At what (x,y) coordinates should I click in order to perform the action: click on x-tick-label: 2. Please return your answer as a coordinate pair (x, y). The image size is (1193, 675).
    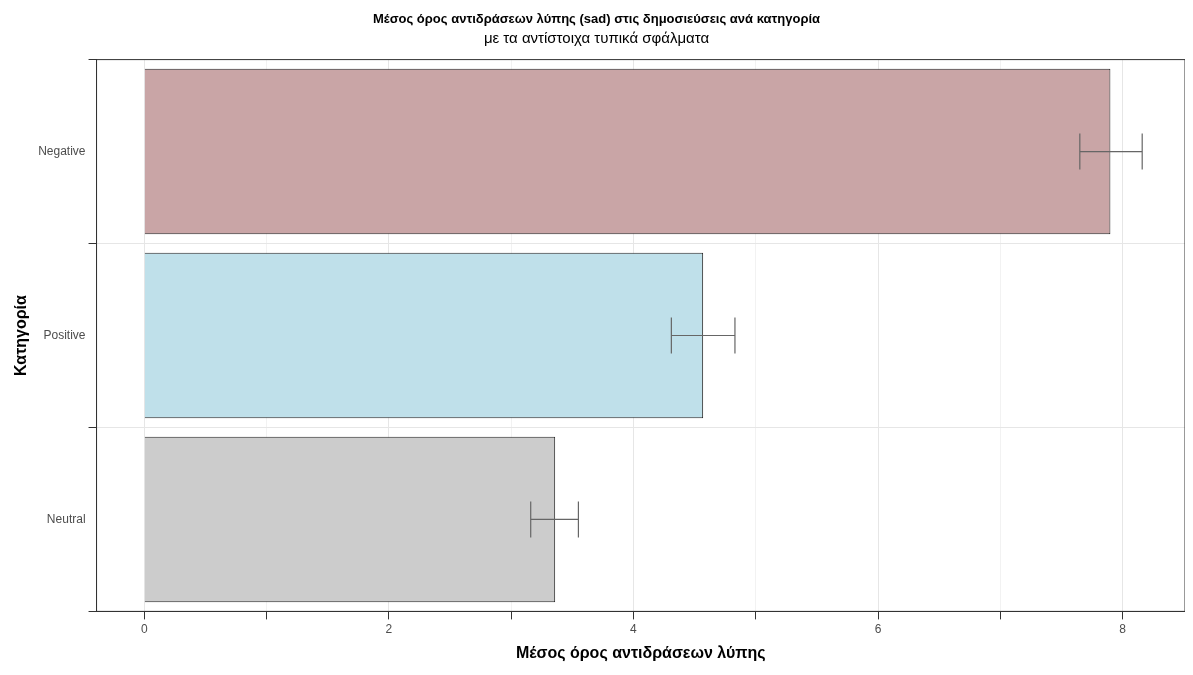
    Looking at the image, I should click on (389, 628).